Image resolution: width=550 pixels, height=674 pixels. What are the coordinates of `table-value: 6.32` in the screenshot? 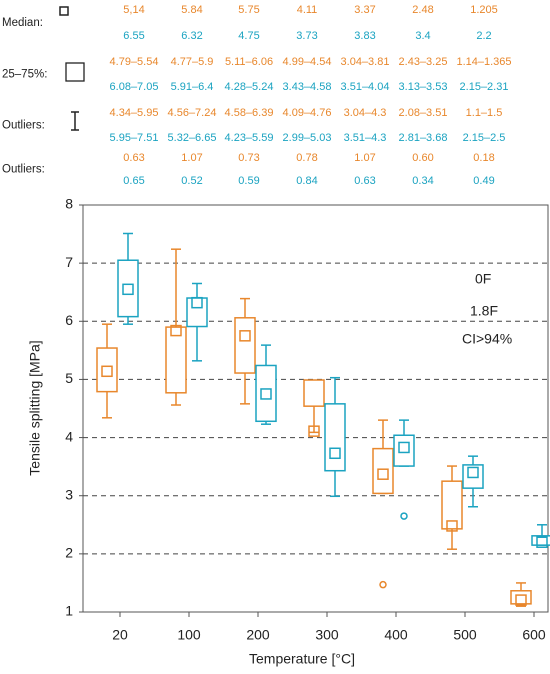 It's located at (191, 36).